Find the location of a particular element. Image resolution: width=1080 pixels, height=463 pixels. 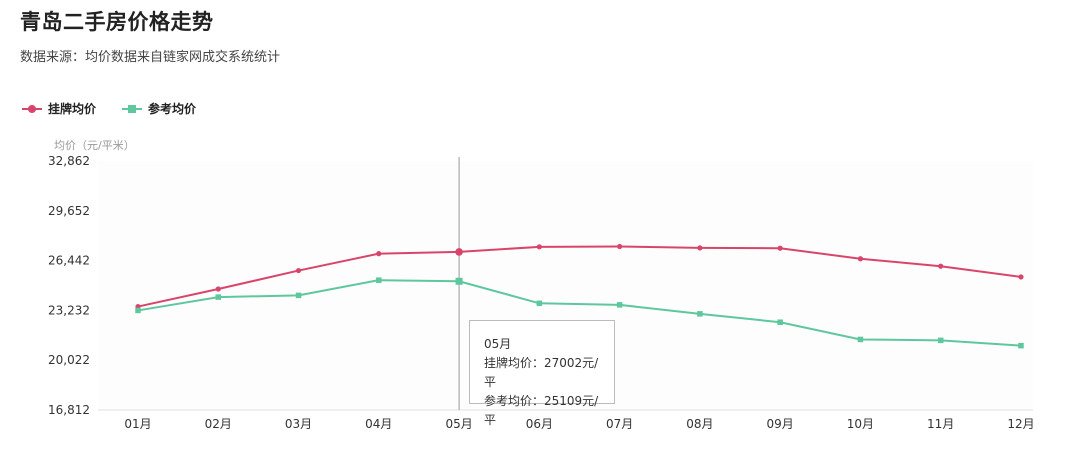

series-line-reference-price is located at coordinates (579, 313).